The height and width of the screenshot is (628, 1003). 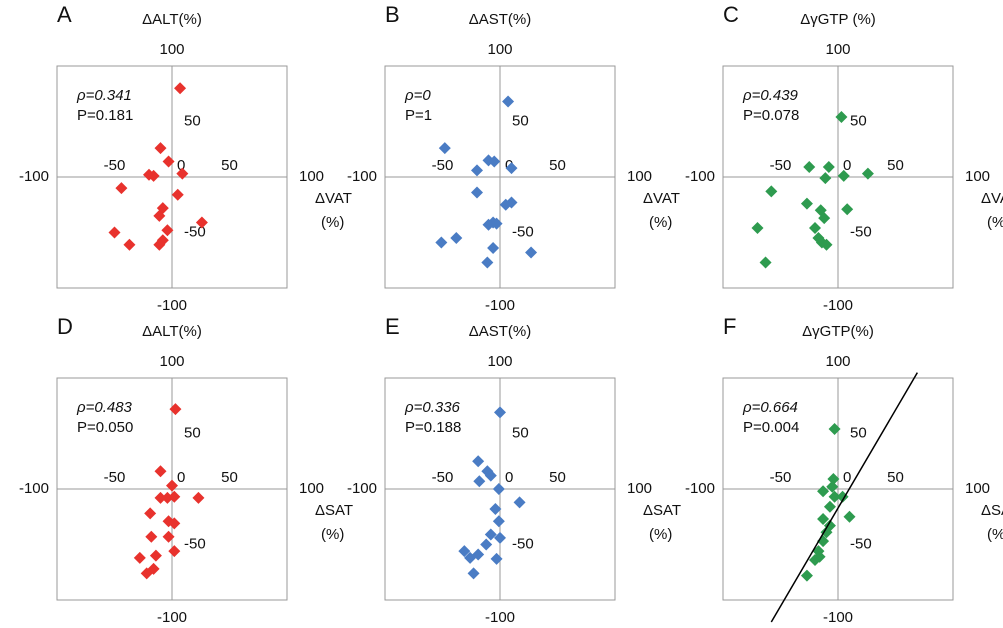 I want to click on rho-label: ρ=0.341, so click(x=104, y=95).